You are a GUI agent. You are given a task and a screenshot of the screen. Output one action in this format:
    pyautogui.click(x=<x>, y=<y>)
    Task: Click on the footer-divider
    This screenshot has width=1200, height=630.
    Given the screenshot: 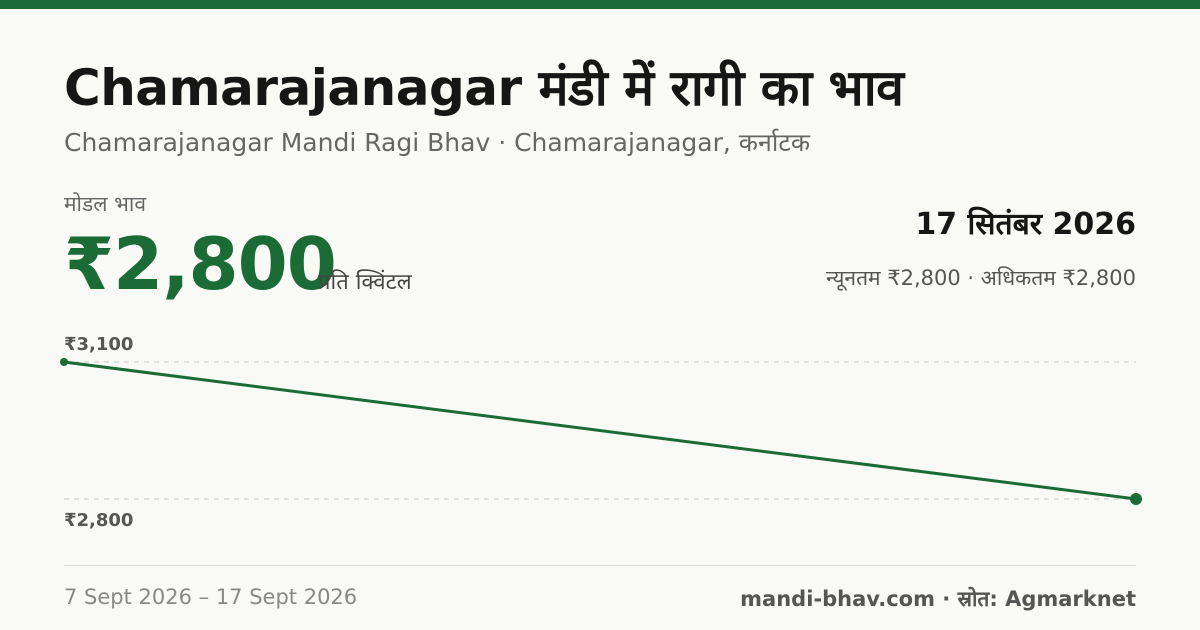 What is the action you would take?
    pyautogui.click(x=600, y=565)
    